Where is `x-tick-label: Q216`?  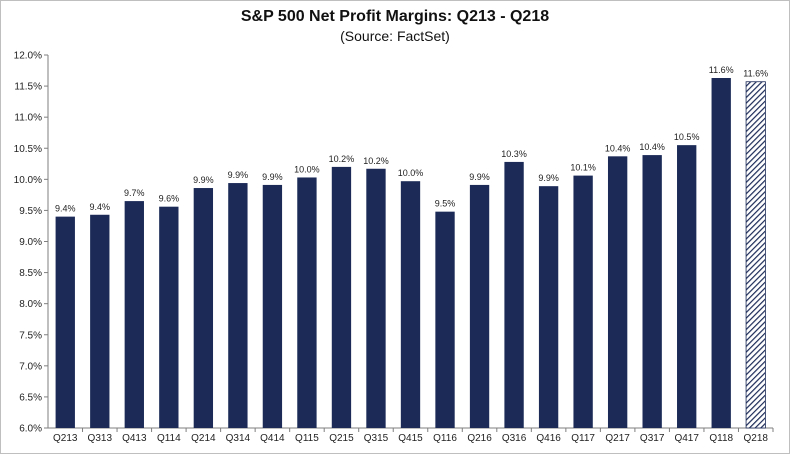
x-tick-label: Q216 is located at coordinates (479, 438).